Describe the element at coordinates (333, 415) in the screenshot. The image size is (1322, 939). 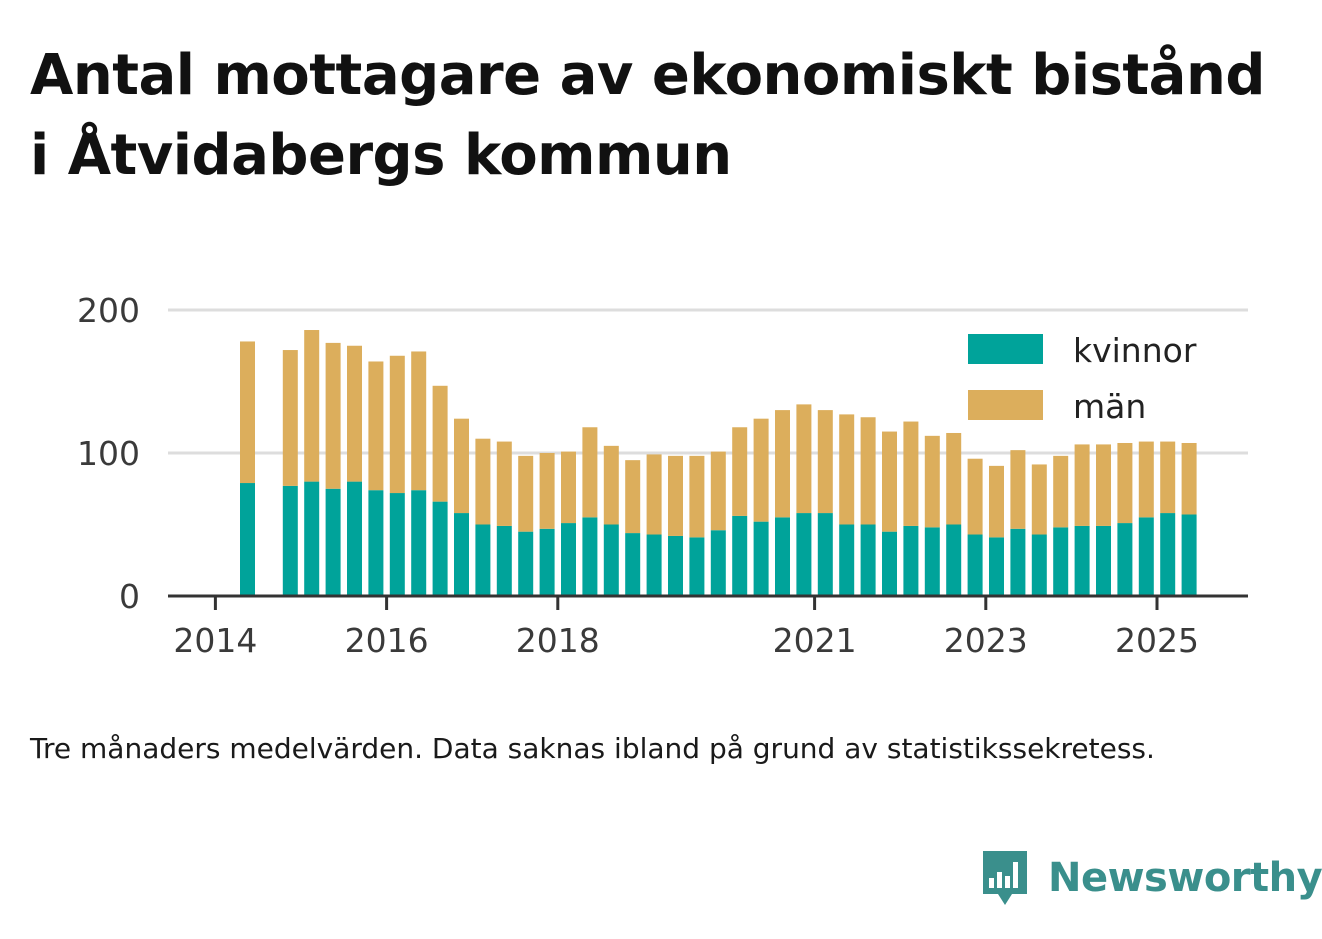
I see `bar-man-2015-Q2` at that location.